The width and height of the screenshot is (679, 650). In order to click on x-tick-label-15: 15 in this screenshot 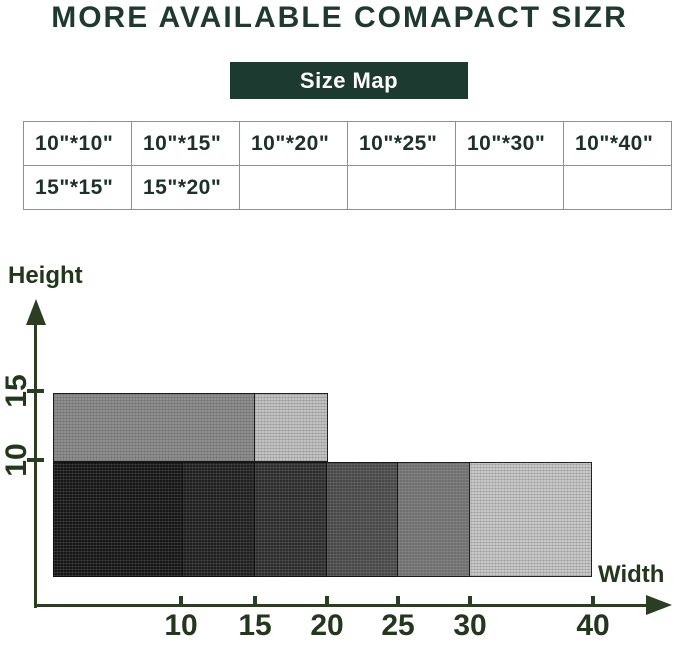, I will do `click(255, 625)`.